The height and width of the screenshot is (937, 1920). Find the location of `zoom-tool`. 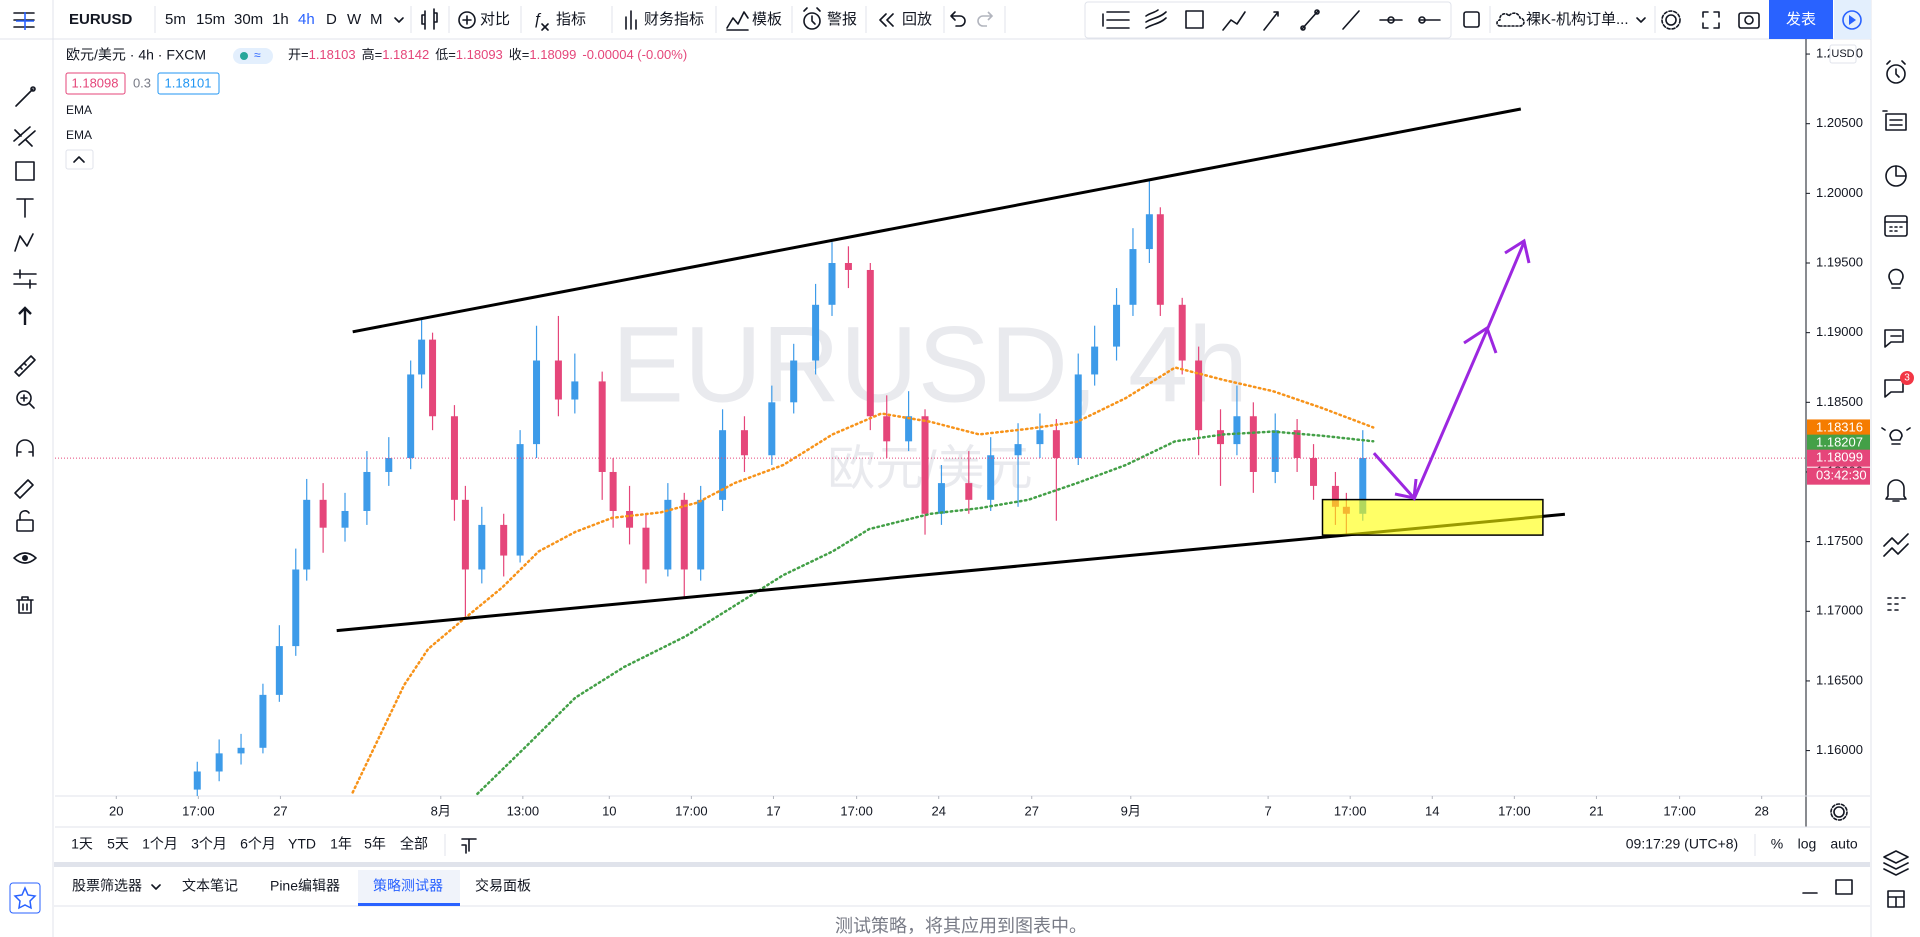

zoom-tool is located at coordinates (24, 398).